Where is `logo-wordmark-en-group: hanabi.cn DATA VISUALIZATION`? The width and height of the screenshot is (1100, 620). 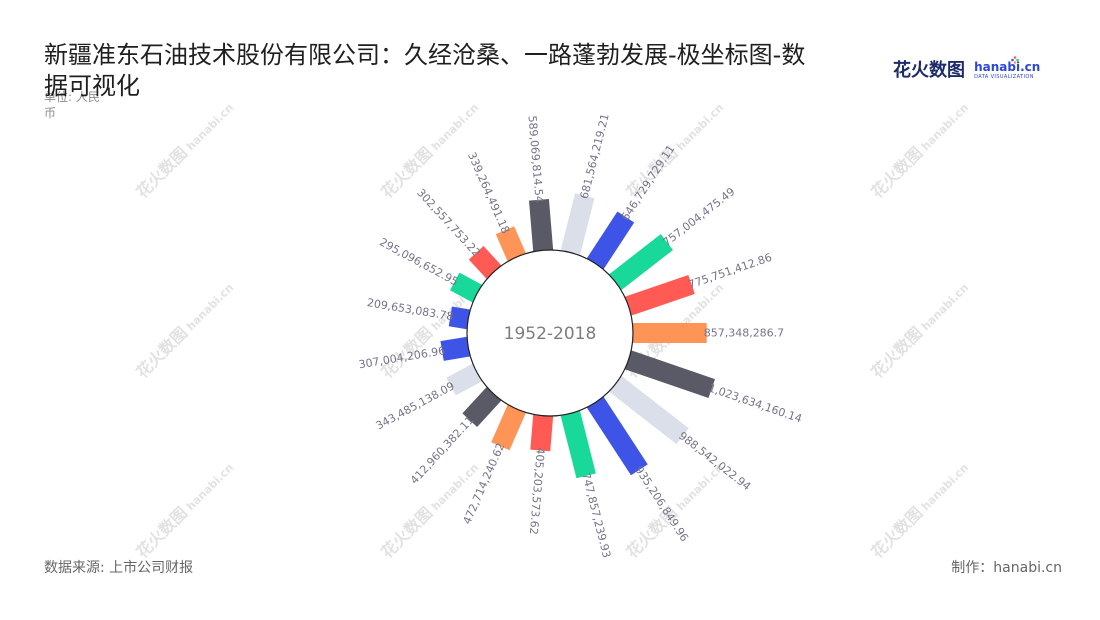
logo-wordmark-en-group: hanabi.cn DATA VISUALIZATION is located at coordinates (1007, 68).